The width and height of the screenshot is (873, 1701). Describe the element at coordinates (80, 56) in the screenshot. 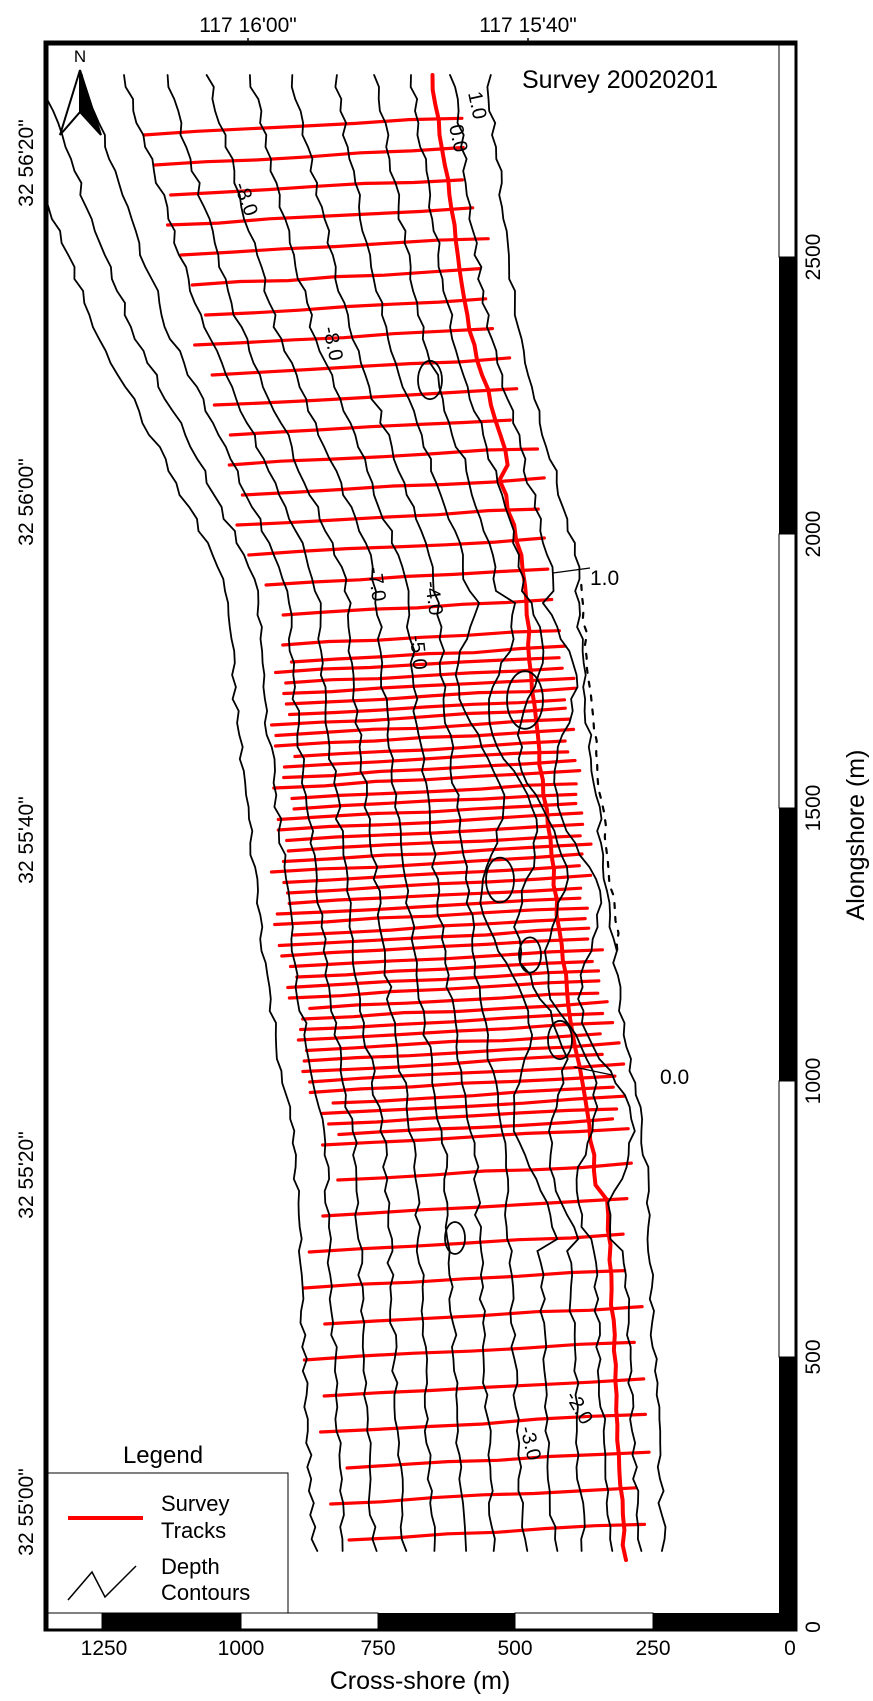

I see `north-label: N` at that location.